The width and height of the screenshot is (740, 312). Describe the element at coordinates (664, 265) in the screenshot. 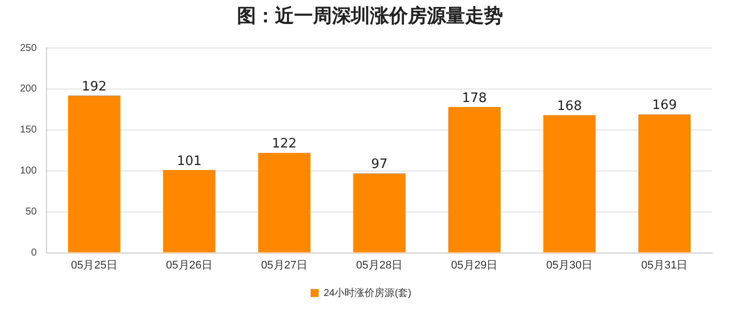

I see `x-tick-label: 05月31日` at that location.